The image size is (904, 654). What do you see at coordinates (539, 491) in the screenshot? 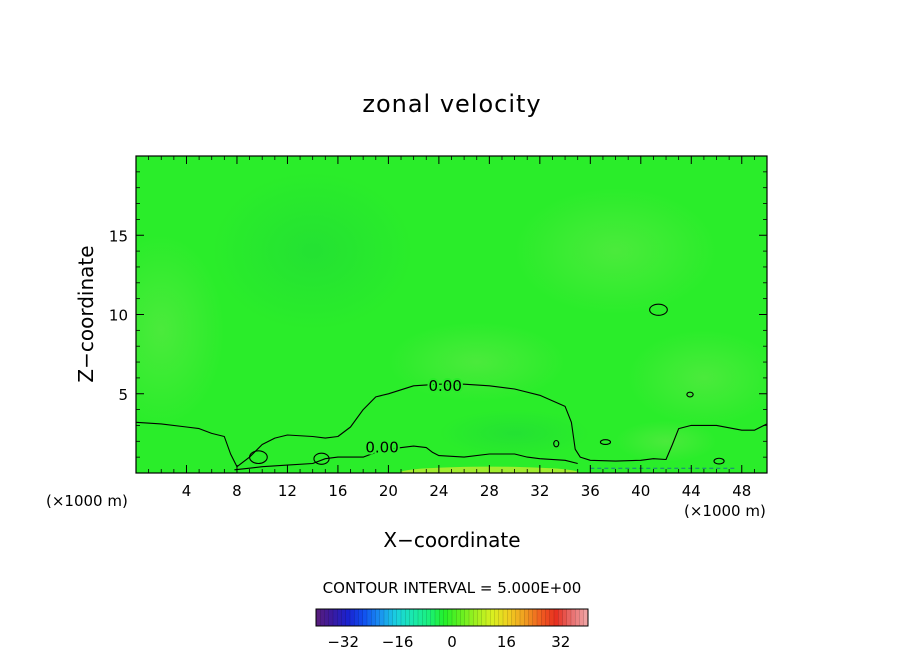
I see `x-tick-label: 32` at bounding box center [539, 491].